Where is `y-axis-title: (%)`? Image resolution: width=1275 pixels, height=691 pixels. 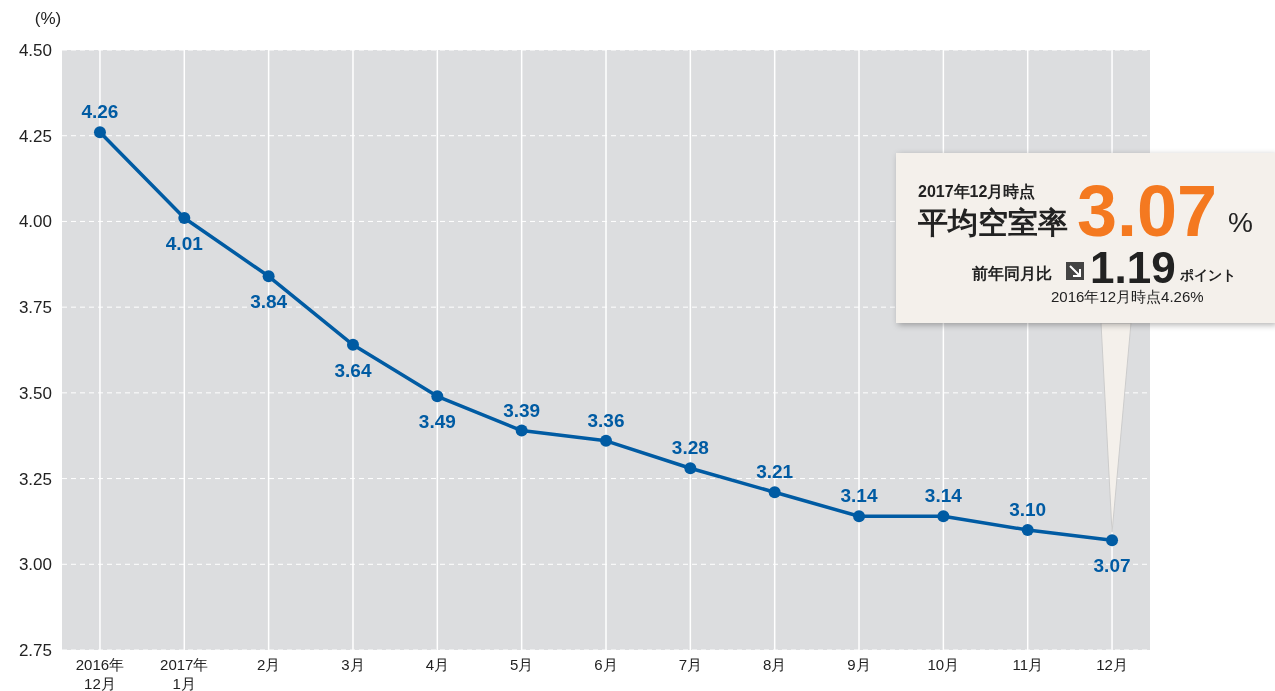
y-axis-title: (%) is located at coordinates (48, 18).